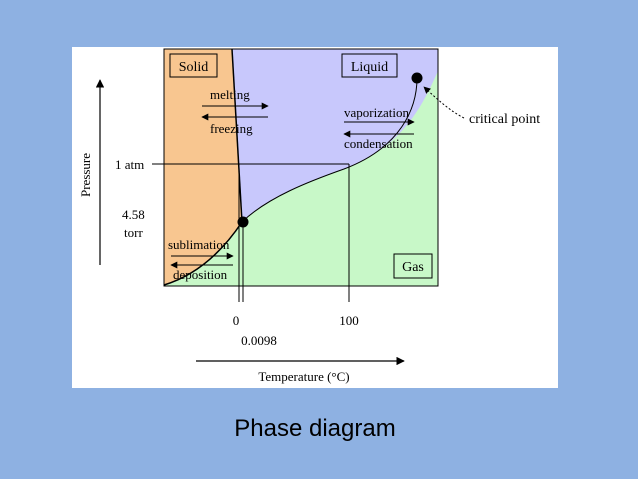 The height and width of the screenshot is (479, 638). Describe the element at coordinates (315, 428) in the screenshot. I see `slide-caption: Phase diagram` at that location.